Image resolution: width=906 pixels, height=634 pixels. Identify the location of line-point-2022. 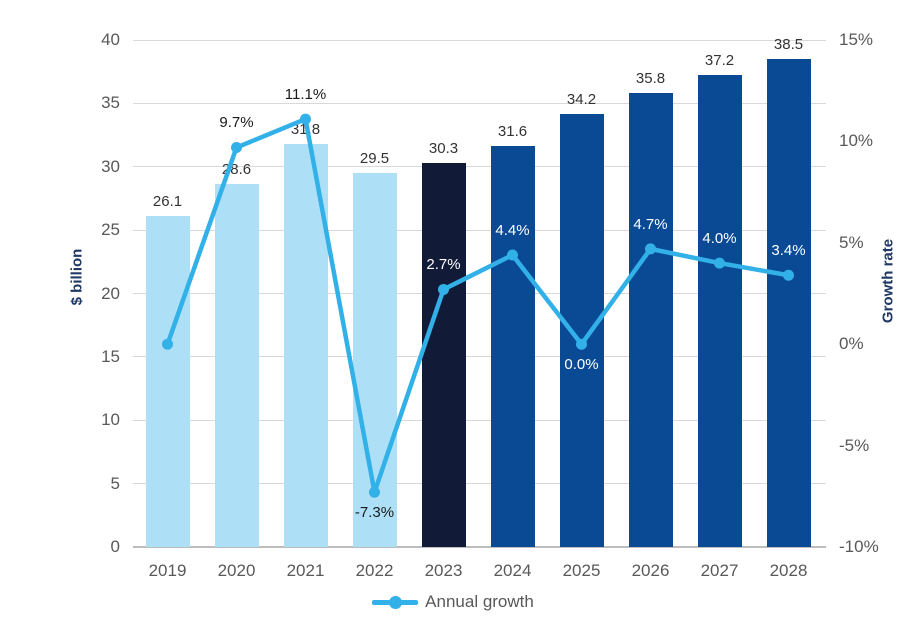
(374, 492).